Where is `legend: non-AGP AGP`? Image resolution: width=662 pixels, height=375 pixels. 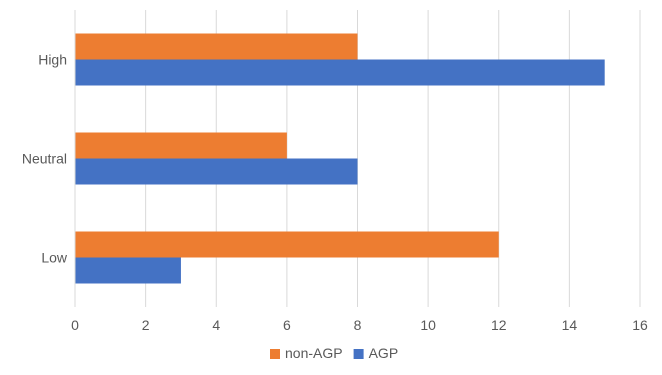
legend: non-AGP AGP is located at coordinates (334, 353).